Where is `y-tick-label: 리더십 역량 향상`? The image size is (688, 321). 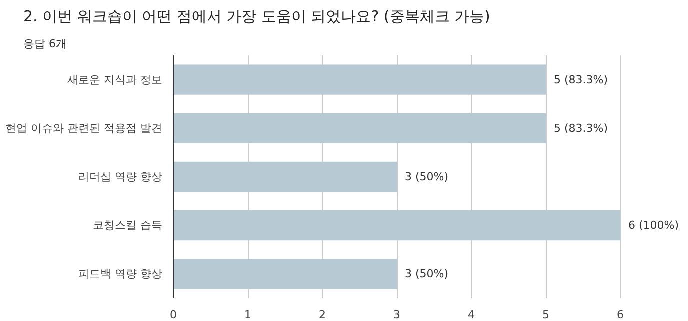 y-tick-label: 리더십 역량 향상 is located at coordinates (120, 177).